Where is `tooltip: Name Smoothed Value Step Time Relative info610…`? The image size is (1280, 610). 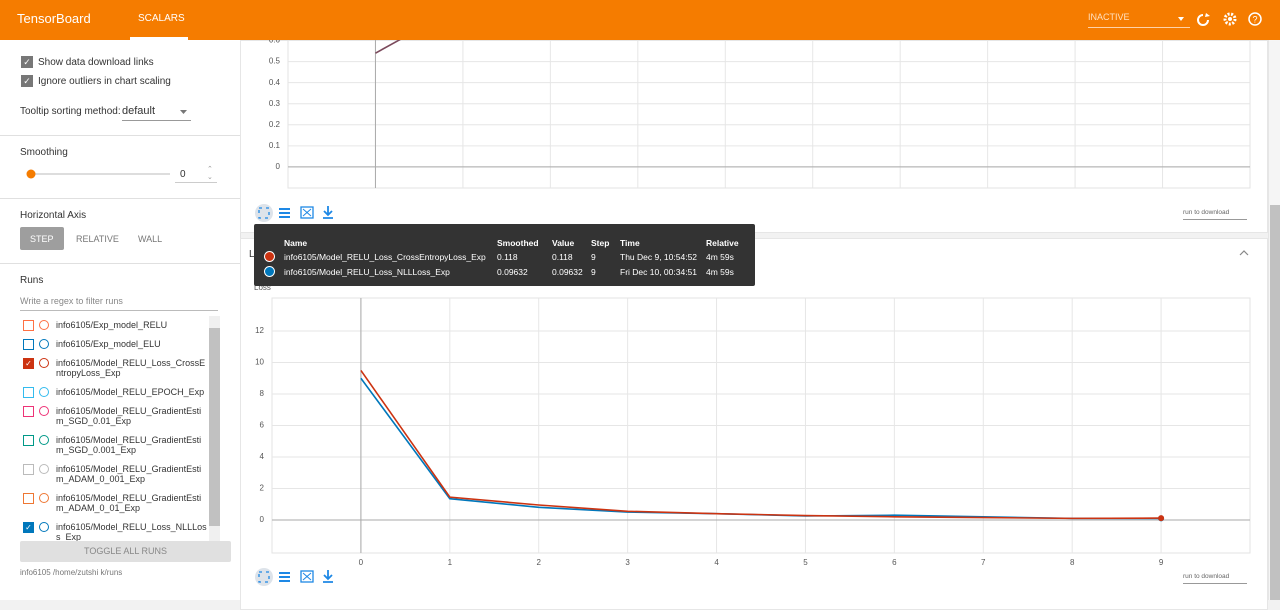 tooltip: Name Smoothed Value Step Time Relative info610… is located at coordinates (504, 255).